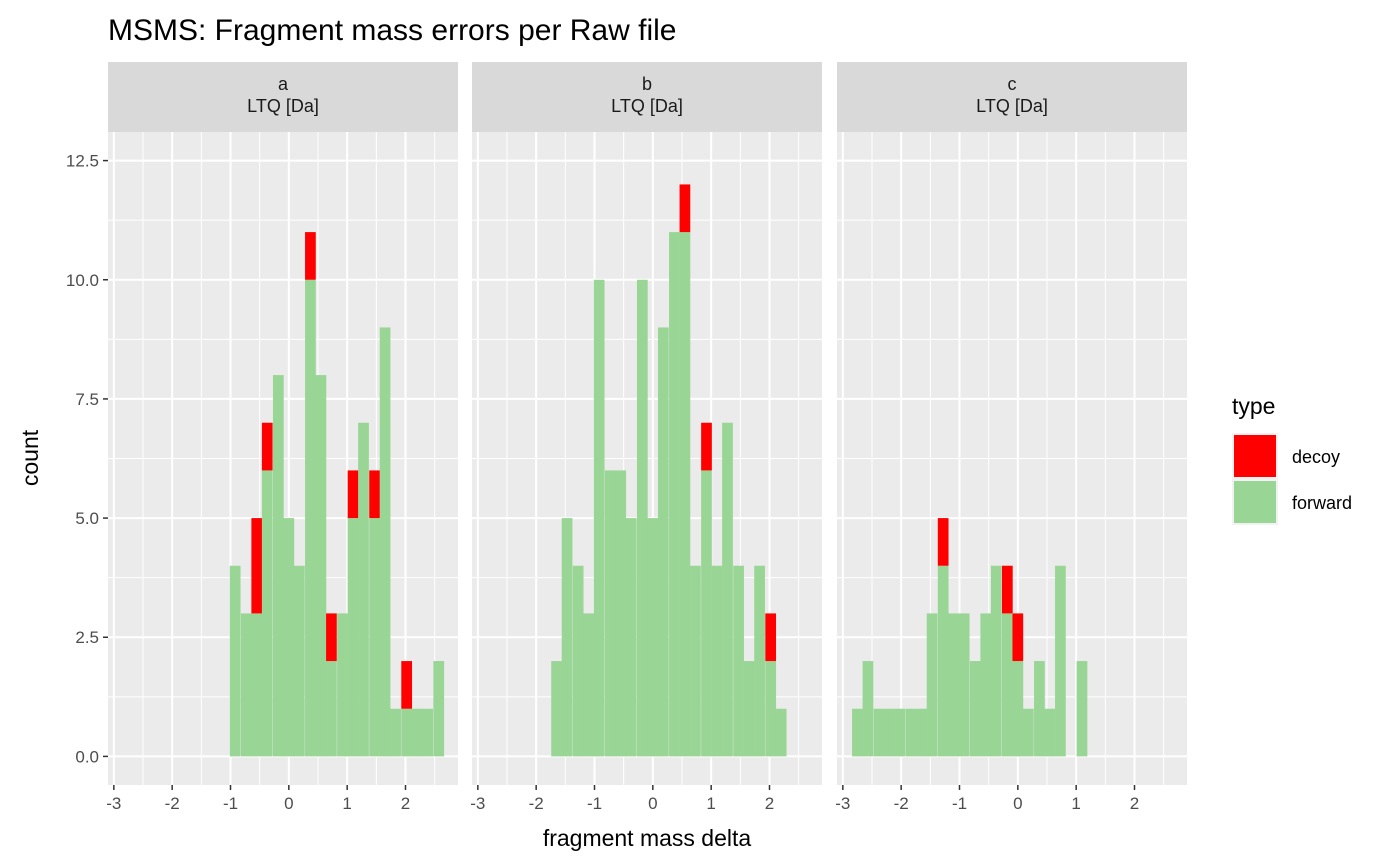 This screenshot has height=866, width=1400. What do you see at coordinates (82, 161) in the screenshot?
I see `y-tick-label: 12.5` at bounding box center [82, 161].